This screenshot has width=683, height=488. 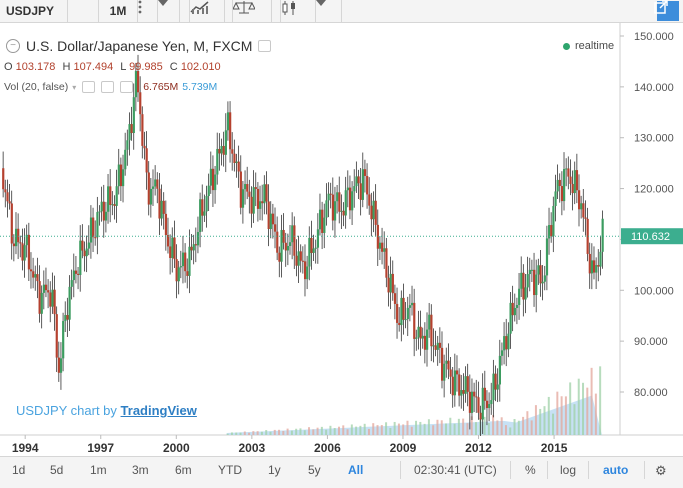 I want to click on range-all: All, so click(x=356, y=470).